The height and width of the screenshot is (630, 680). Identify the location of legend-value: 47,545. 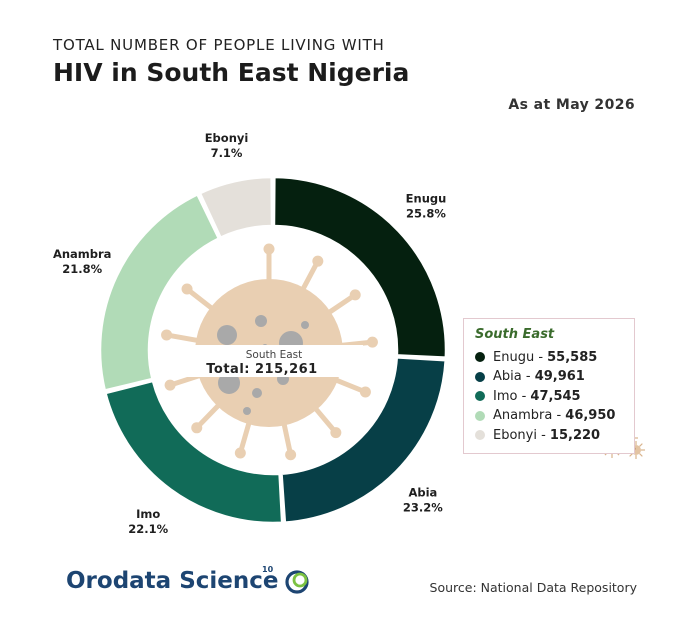
(555, 396).